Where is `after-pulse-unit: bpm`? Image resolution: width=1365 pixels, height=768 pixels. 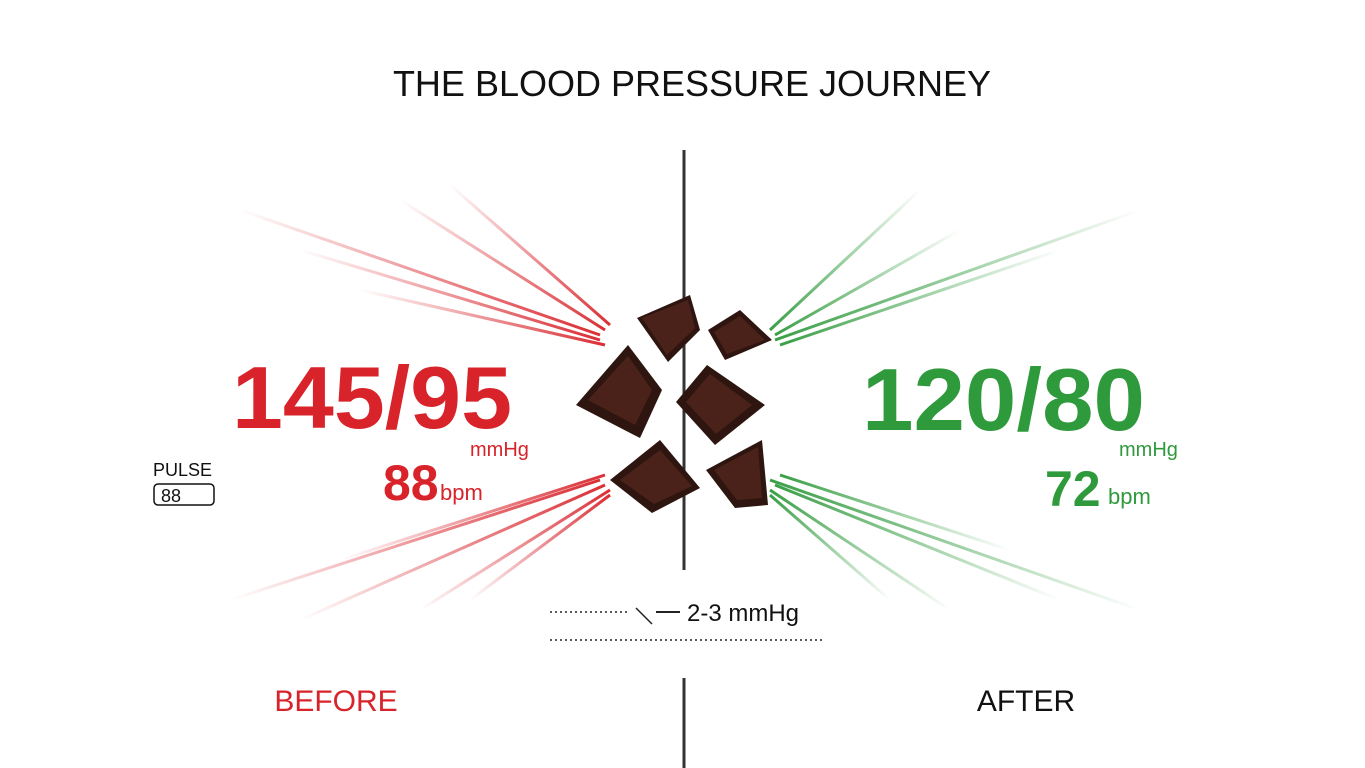 after-pulse-unit: bpm is located at coordinates (1129, 496).